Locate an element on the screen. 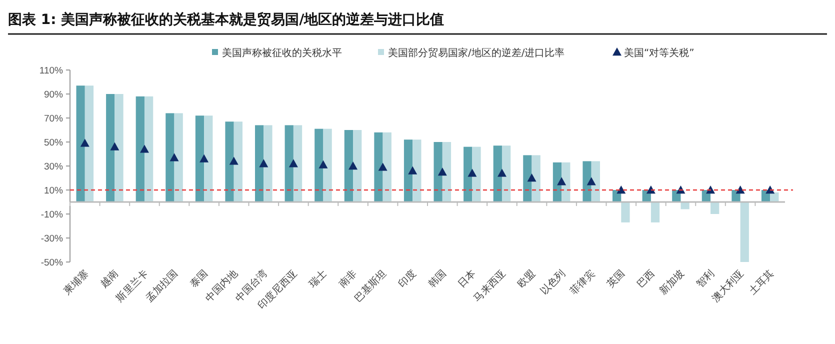 The height and width of the screenshot is (344, 835). y-tick-label: 50% is located at coordinates (54, 142).